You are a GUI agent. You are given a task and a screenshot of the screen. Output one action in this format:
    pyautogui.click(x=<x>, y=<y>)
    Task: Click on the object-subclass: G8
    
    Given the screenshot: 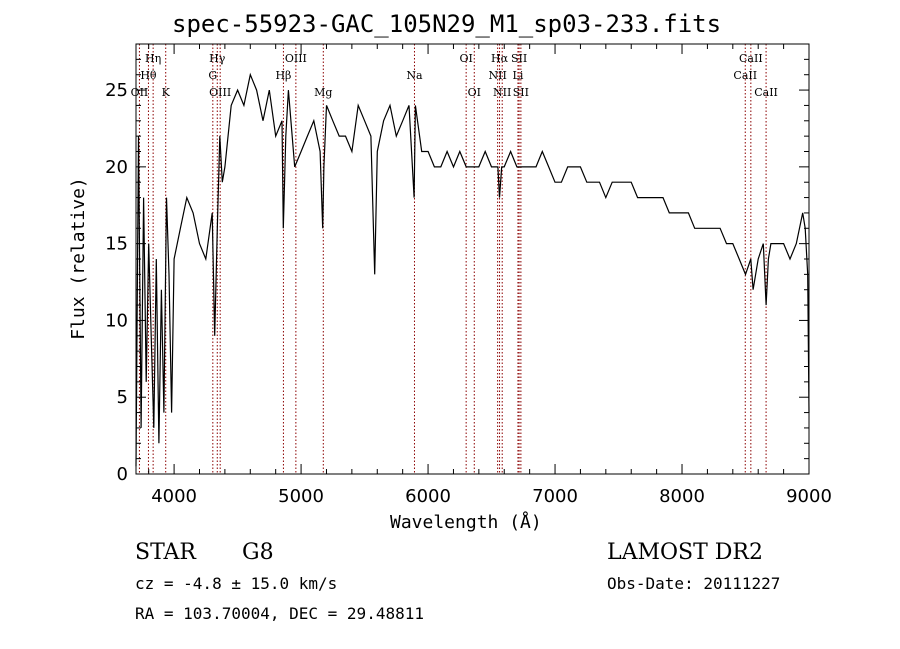 What is the action you would take?
    pyautogui.click(x=258, y=552)
    